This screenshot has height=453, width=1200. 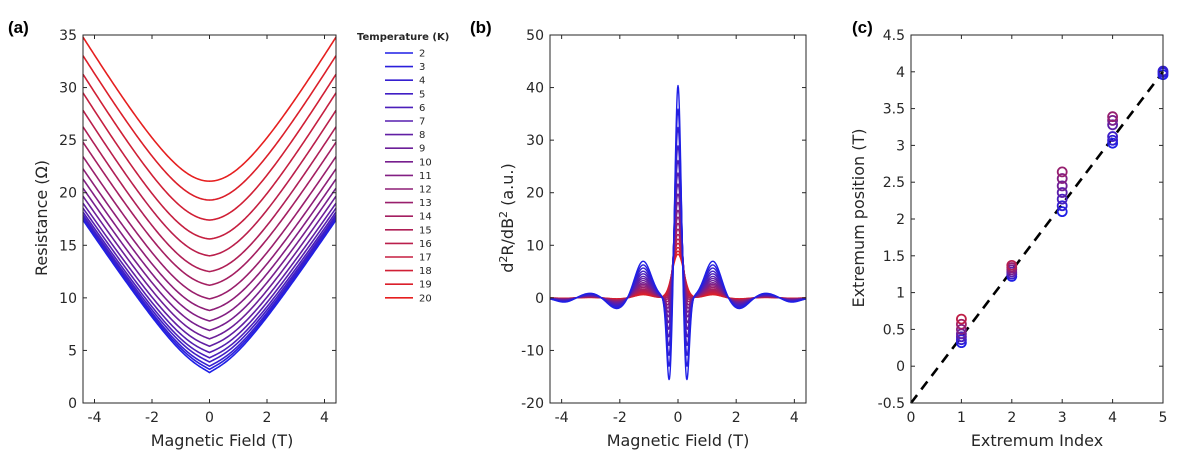 I want to click on extremum-y-tick-label: 4.5, so click(x=894, y=36).